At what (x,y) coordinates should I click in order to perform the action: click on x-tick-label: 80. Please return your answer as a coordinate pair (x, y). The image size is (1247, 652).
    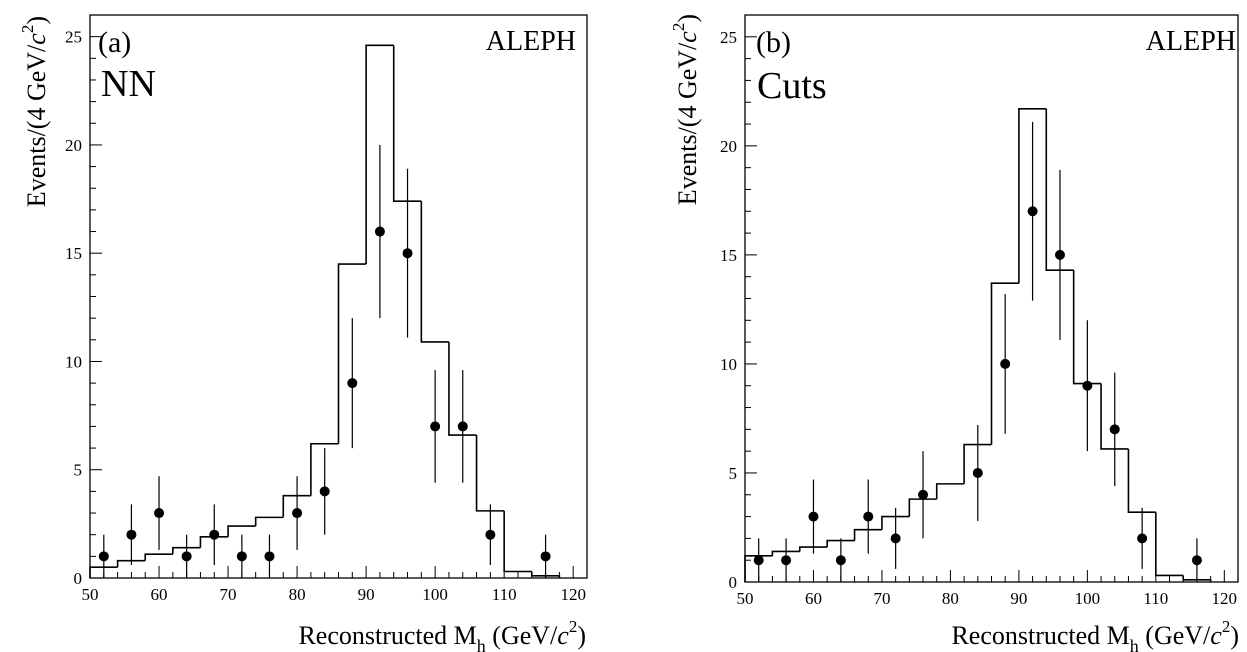
    Looking at the image, I should click on (950, 598).